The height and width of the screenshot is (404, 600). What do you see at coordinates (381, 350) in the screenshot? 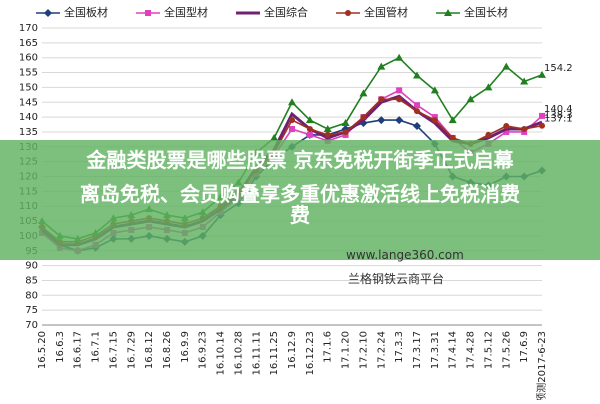
I see `x-tick-label: 17.2.24` at bounding box center [381, 350].